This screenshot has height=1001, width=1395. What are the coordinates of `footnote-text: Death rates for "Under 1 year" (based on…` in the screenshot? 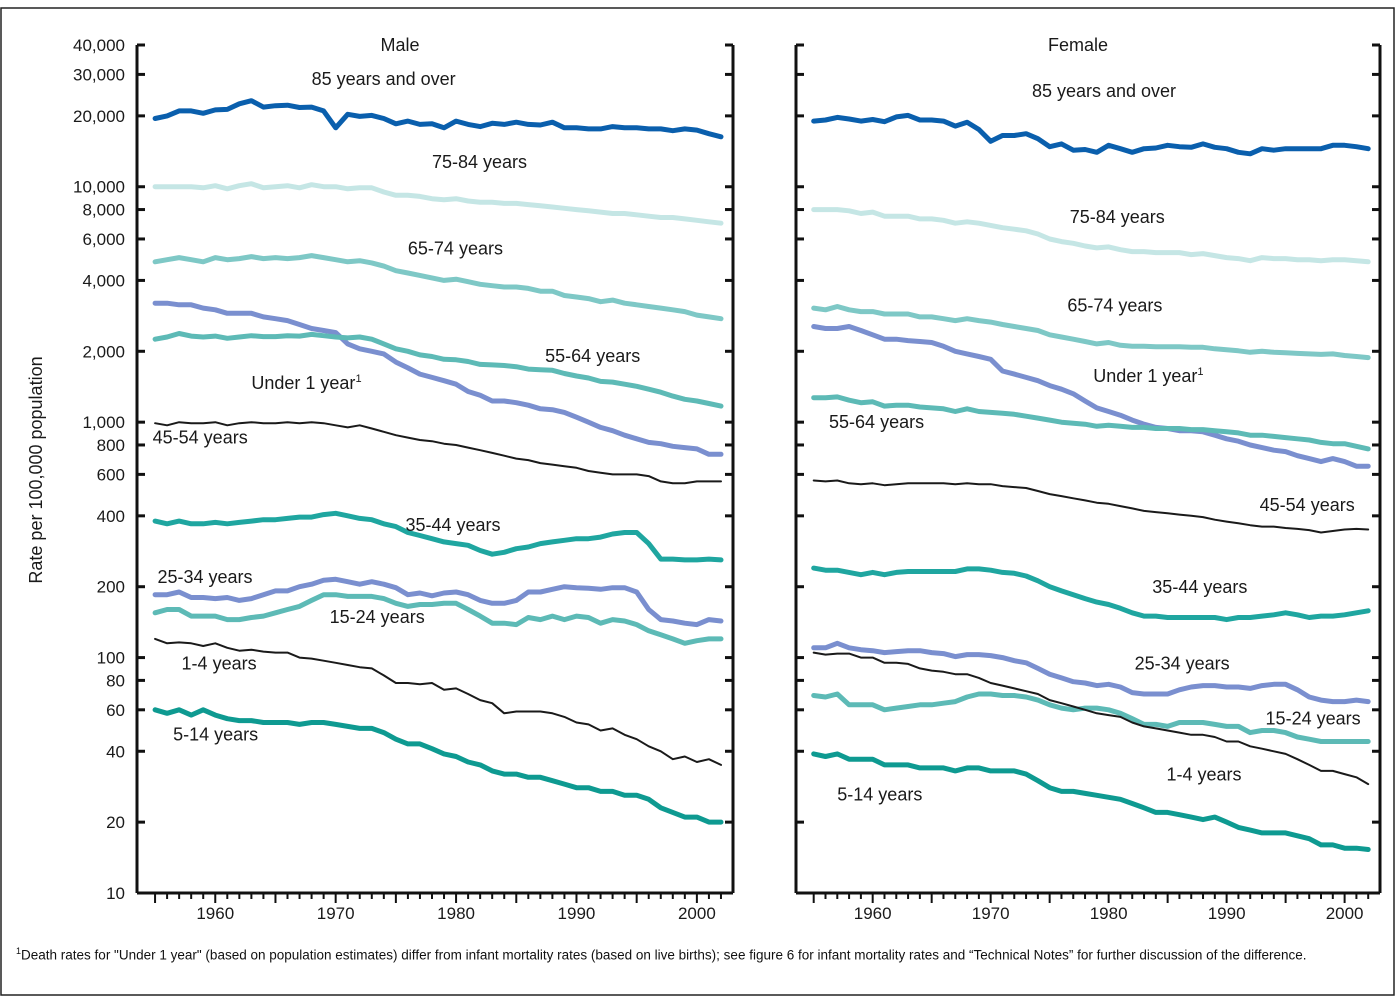 It's located at (664, 955).